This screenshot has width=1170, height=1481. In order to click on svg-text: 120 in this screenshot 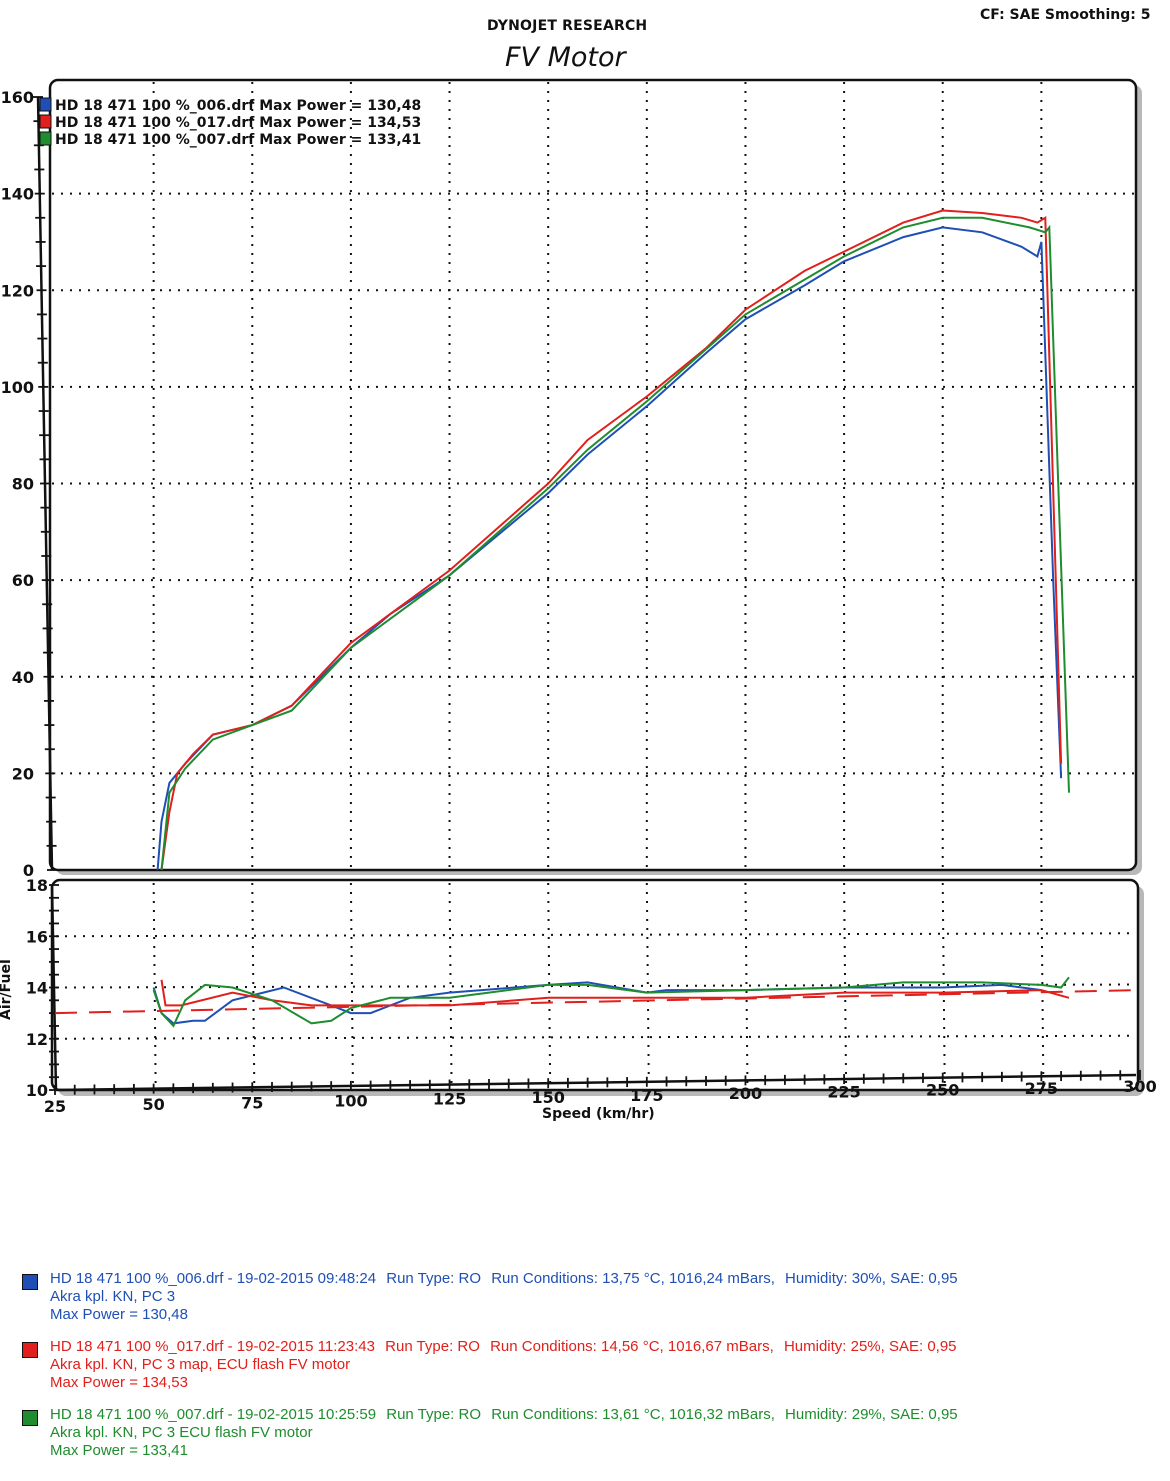, I will do `click(17, 290)`.